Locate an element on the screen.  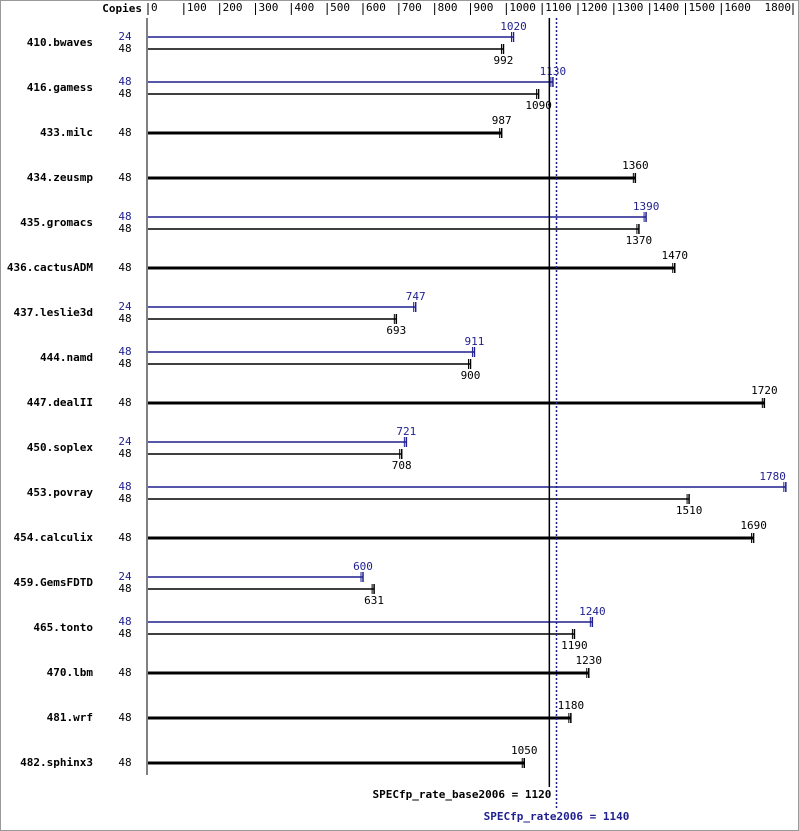
value-label: 708 is located at coordinates (402, 465).